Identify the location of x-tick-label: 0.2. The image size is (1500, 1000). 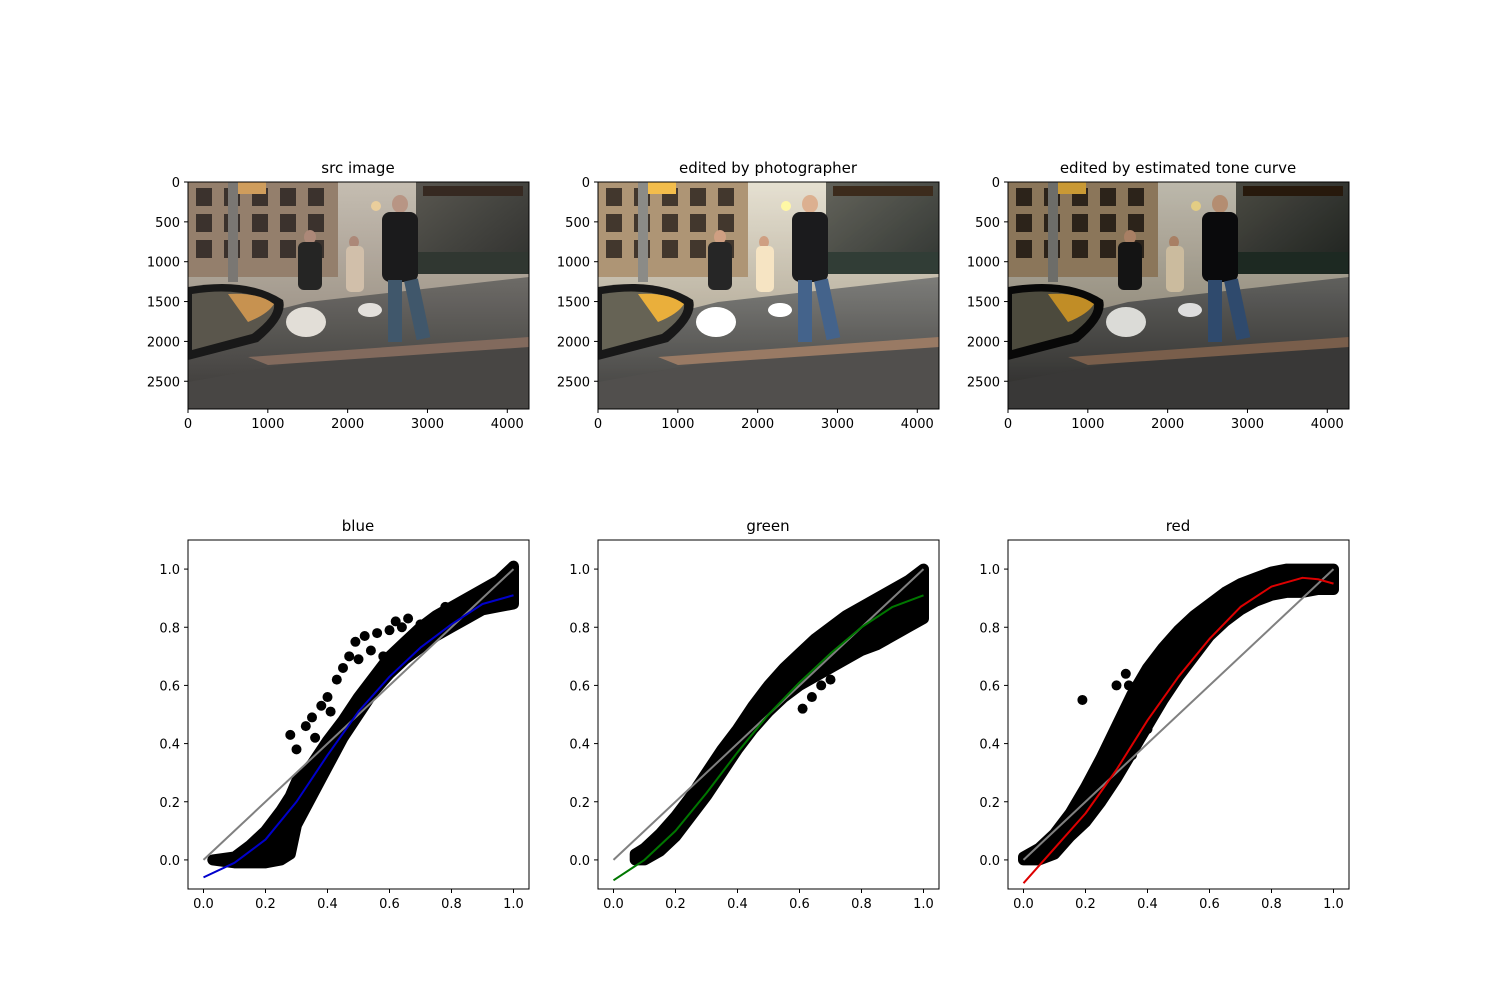
(675, 904).